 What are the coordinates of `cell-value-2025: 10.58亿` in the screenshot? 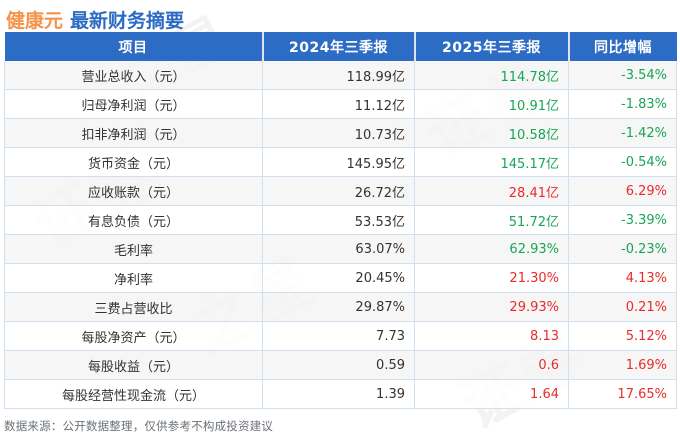 It's located at (491, 133).